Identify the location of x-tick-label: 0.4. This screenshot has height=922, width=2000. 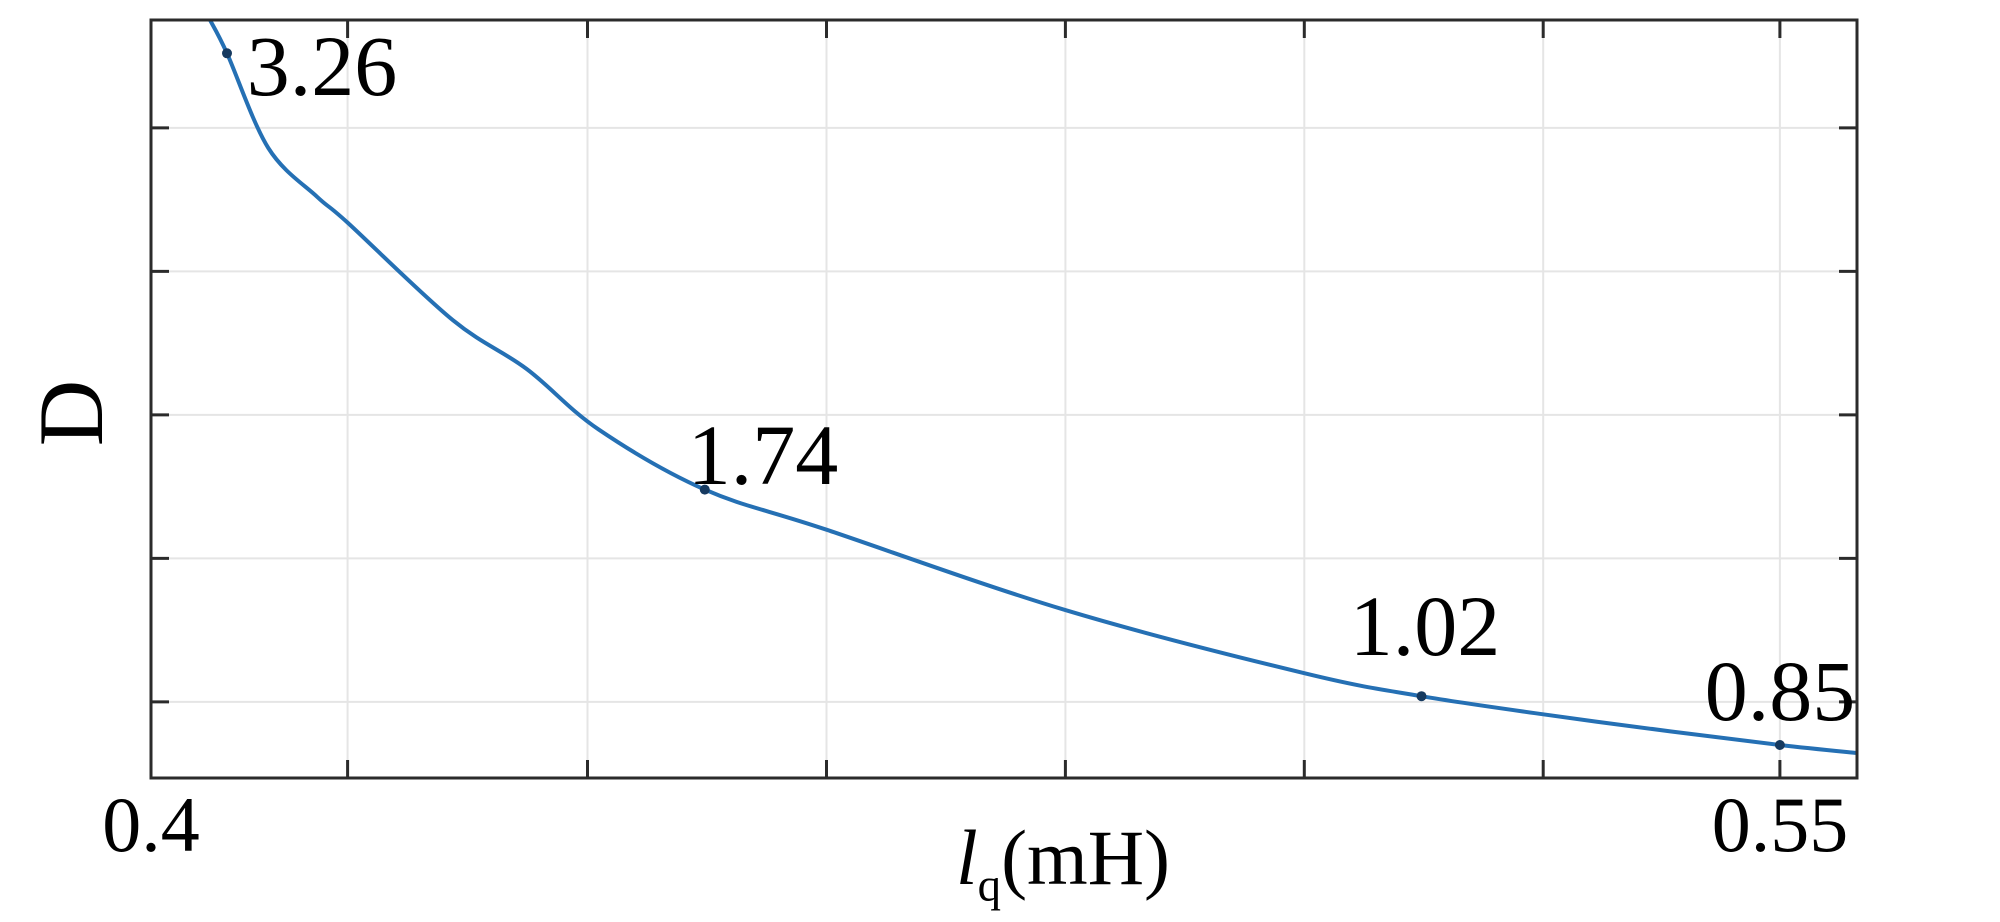
(151, 824).